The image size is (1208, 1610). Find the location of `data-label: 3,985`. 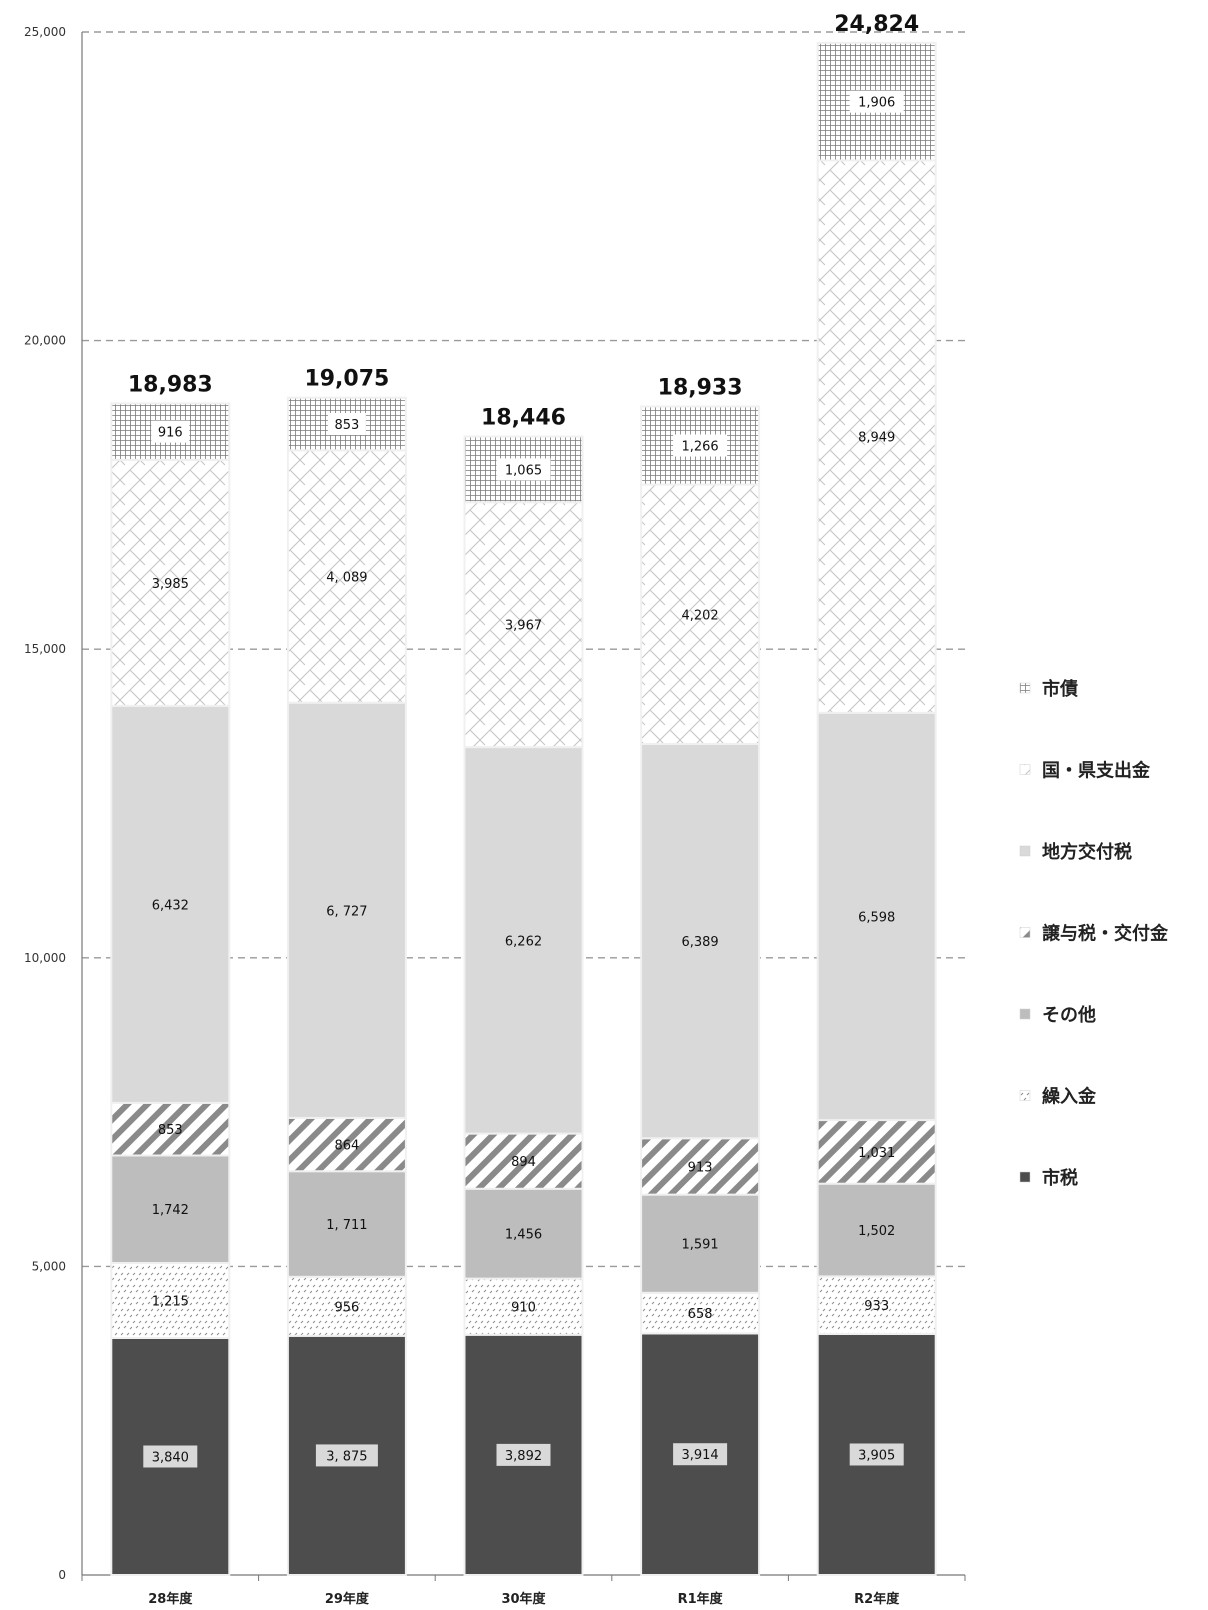

data-label: 3,985 is located at coordinates (170, 584).